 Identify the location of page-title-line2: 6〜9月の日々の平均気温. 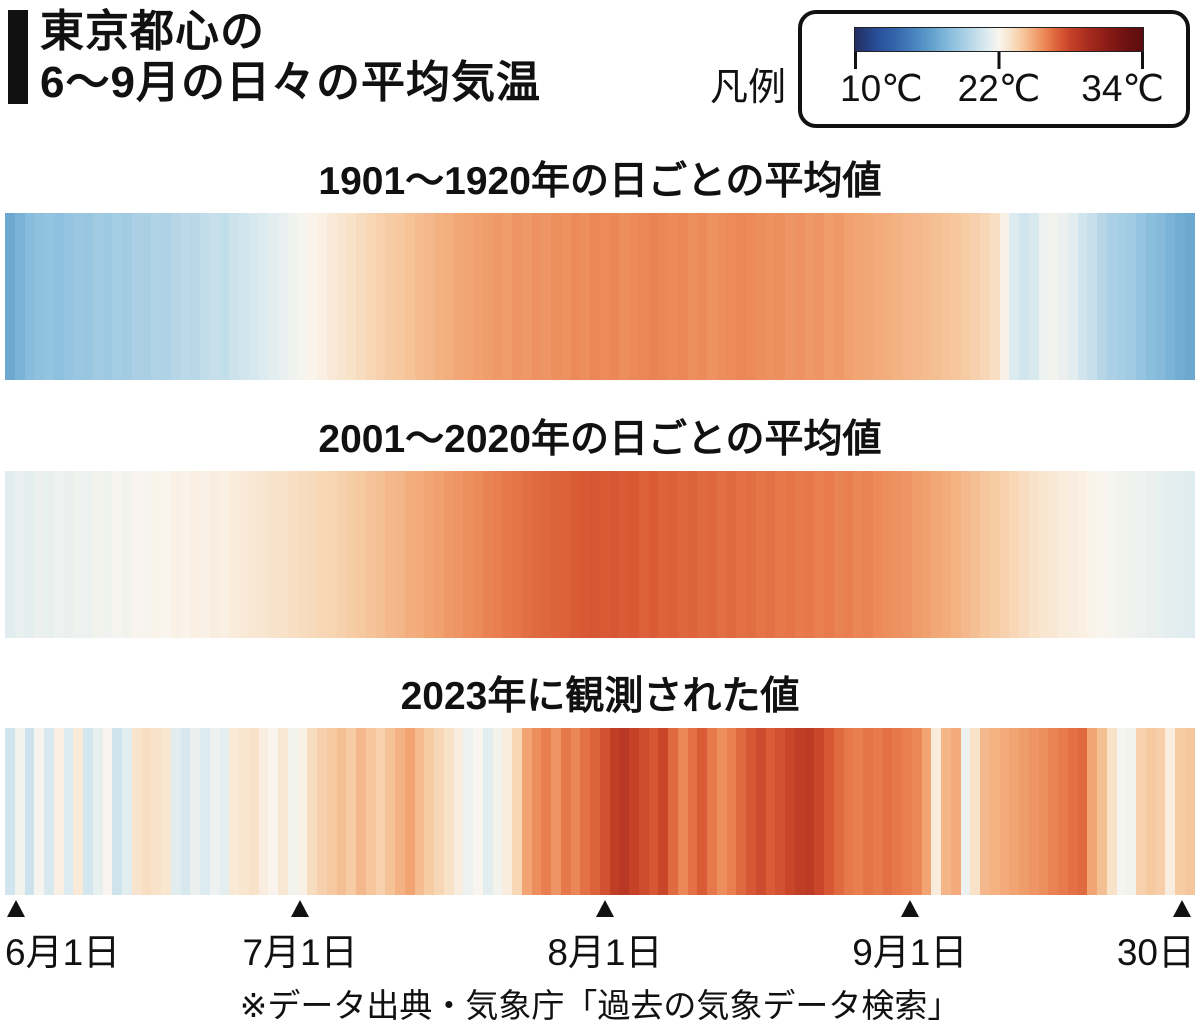
(290, 83).